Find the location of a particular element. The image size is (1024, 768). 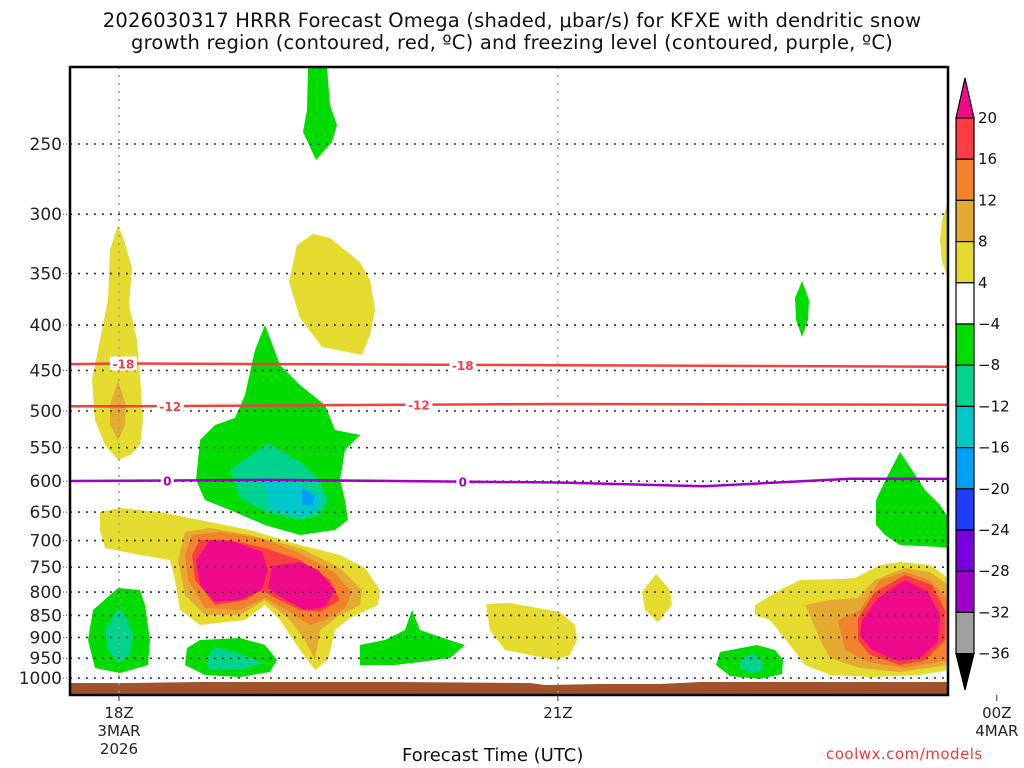

colorbar-label: −32 is located at coordinates (994, 612).